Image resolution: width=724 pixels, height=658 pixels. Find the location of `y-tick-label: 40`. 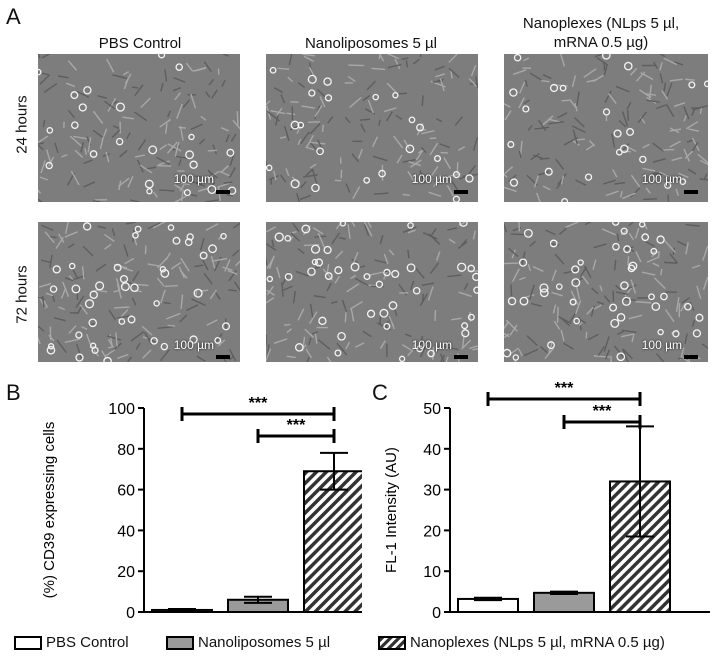

y-tick-label: 40 is located at coordinates (432, 450).